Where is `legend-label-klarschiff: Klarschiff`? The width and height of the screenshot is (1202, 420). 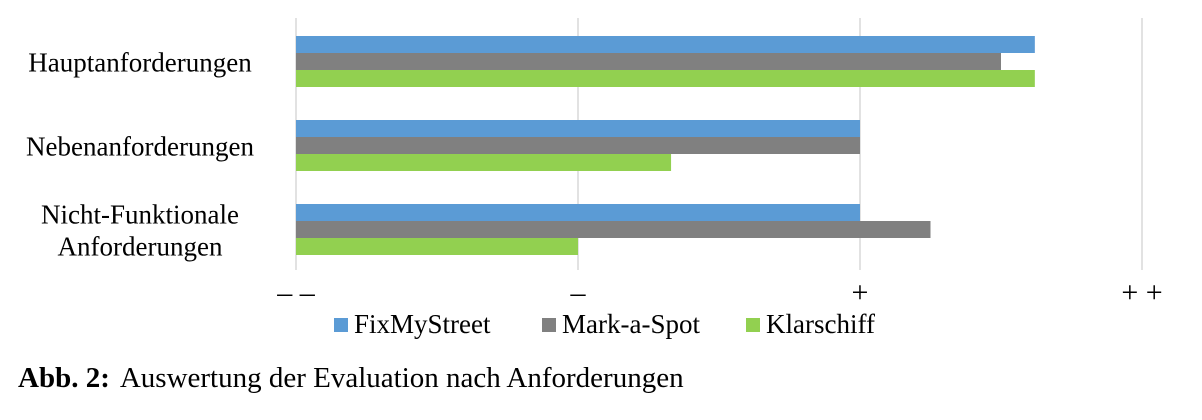 legend-label-klarschiff: Klarschiff is located at coordinates (820, 324).